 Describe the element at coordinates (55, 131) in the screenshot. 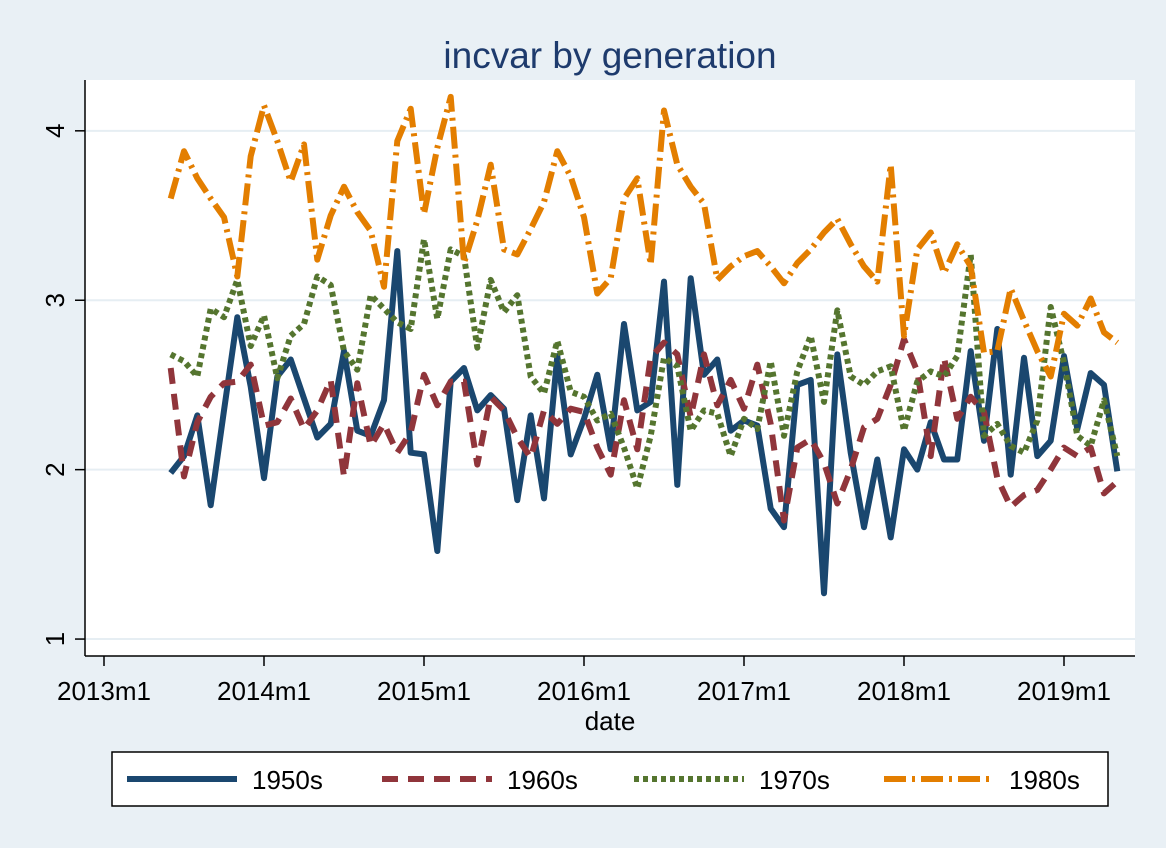

I see `y-tick-label: 4` at that location.